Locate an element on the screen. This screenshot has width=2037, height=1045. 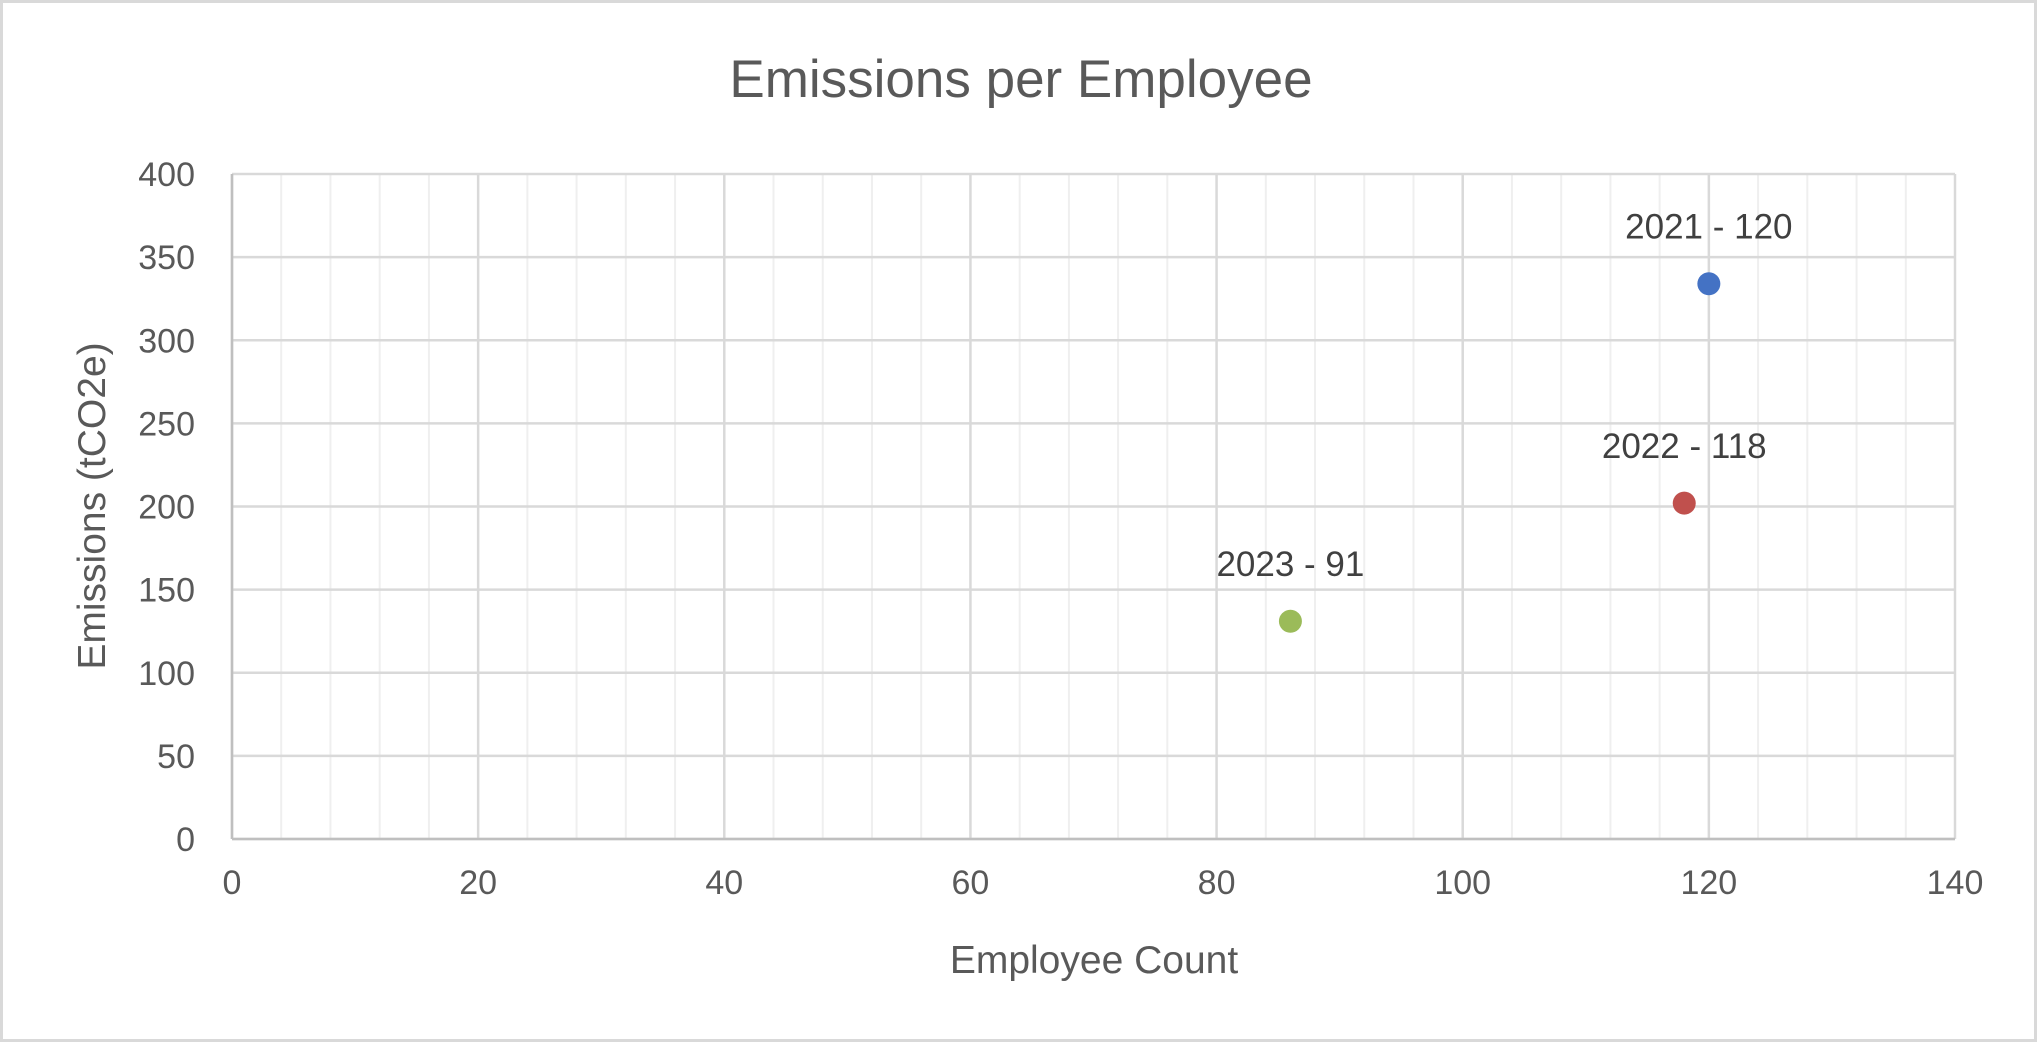
x-tick-label: 40 is located at coordinates (724, 883).